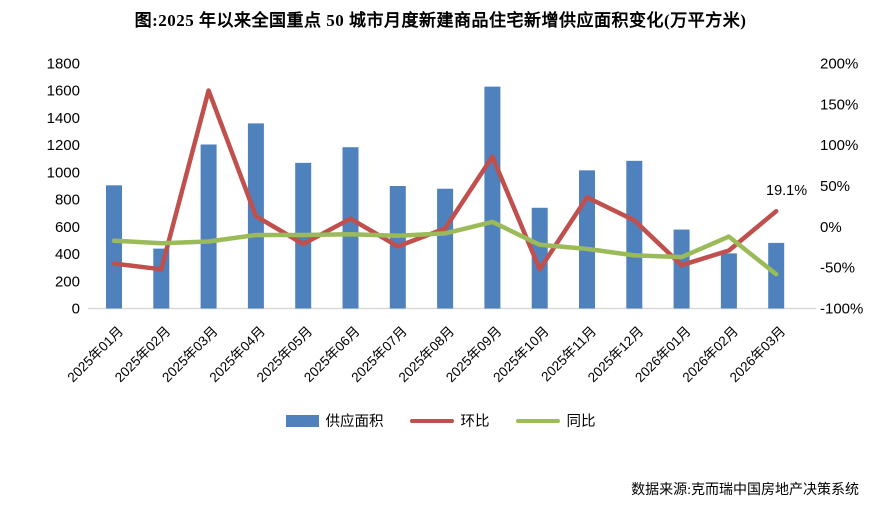 Image resolution: width=881 pixels, height=509 pixels. I want to click on left-axis-tick-label: 1000, so click(63, 172).